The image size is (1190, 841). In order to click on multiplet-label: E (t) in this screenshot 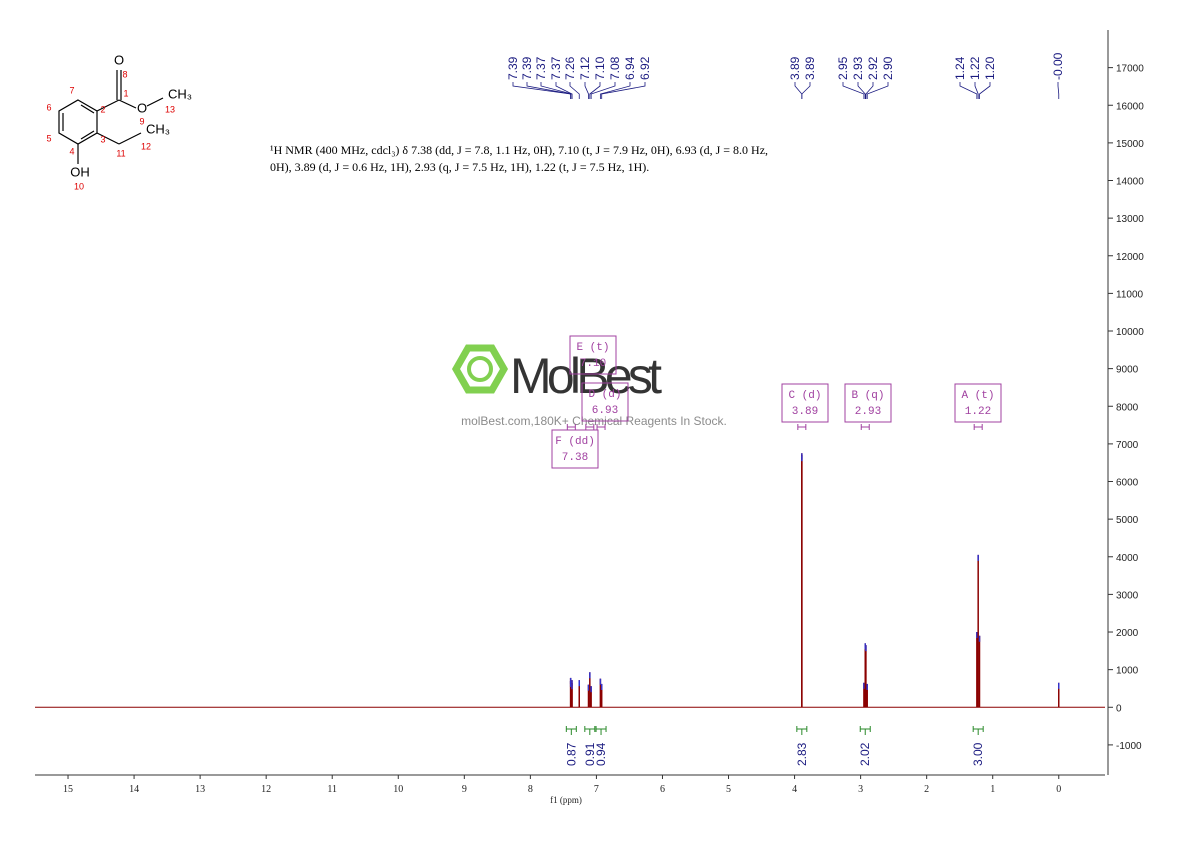, I will do `click(592, 348)`.